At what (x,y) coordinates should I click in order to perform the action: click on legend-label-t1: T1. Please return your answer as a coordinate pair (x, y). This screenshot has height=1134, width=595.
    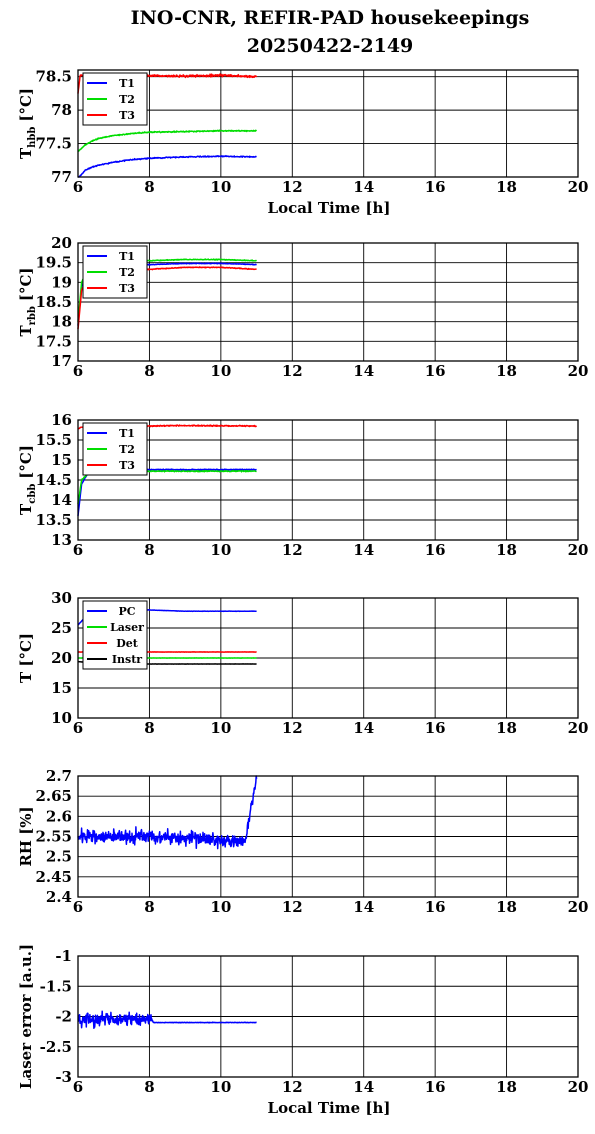
    Looking at the image, I should click on (127, 433).